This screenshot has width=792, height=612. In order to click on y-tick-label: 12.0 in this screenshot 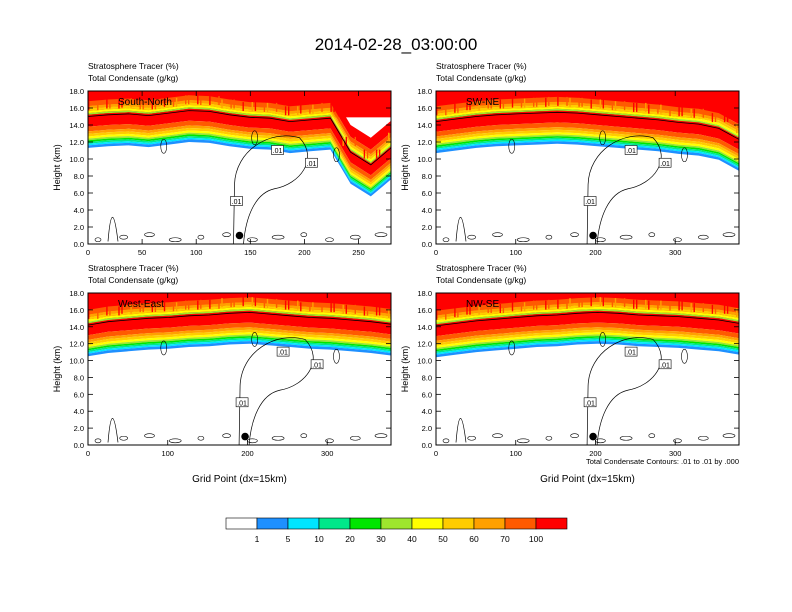, I will do `click(76, 344)`.